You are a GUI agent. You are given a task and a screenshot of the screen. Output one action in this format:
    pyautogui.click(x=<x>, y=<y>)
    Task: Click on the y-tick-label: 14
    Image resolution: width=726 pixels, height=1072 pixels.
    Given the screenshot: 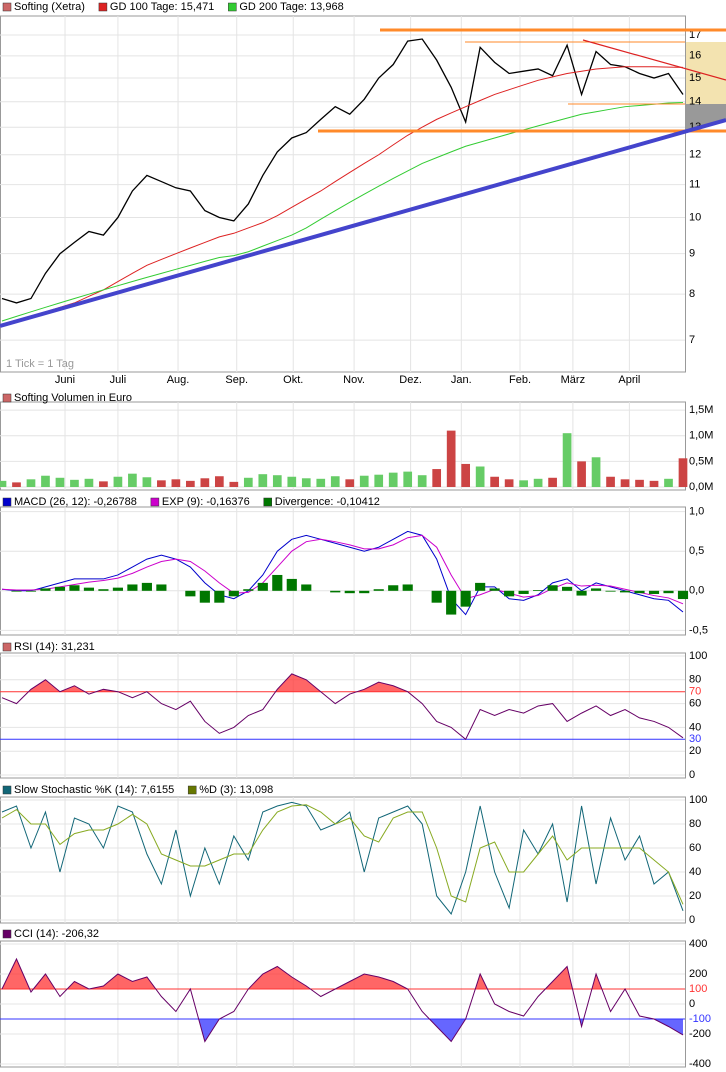 What is the action you would take?
    pyautogui.click(x=695, y=102)
    